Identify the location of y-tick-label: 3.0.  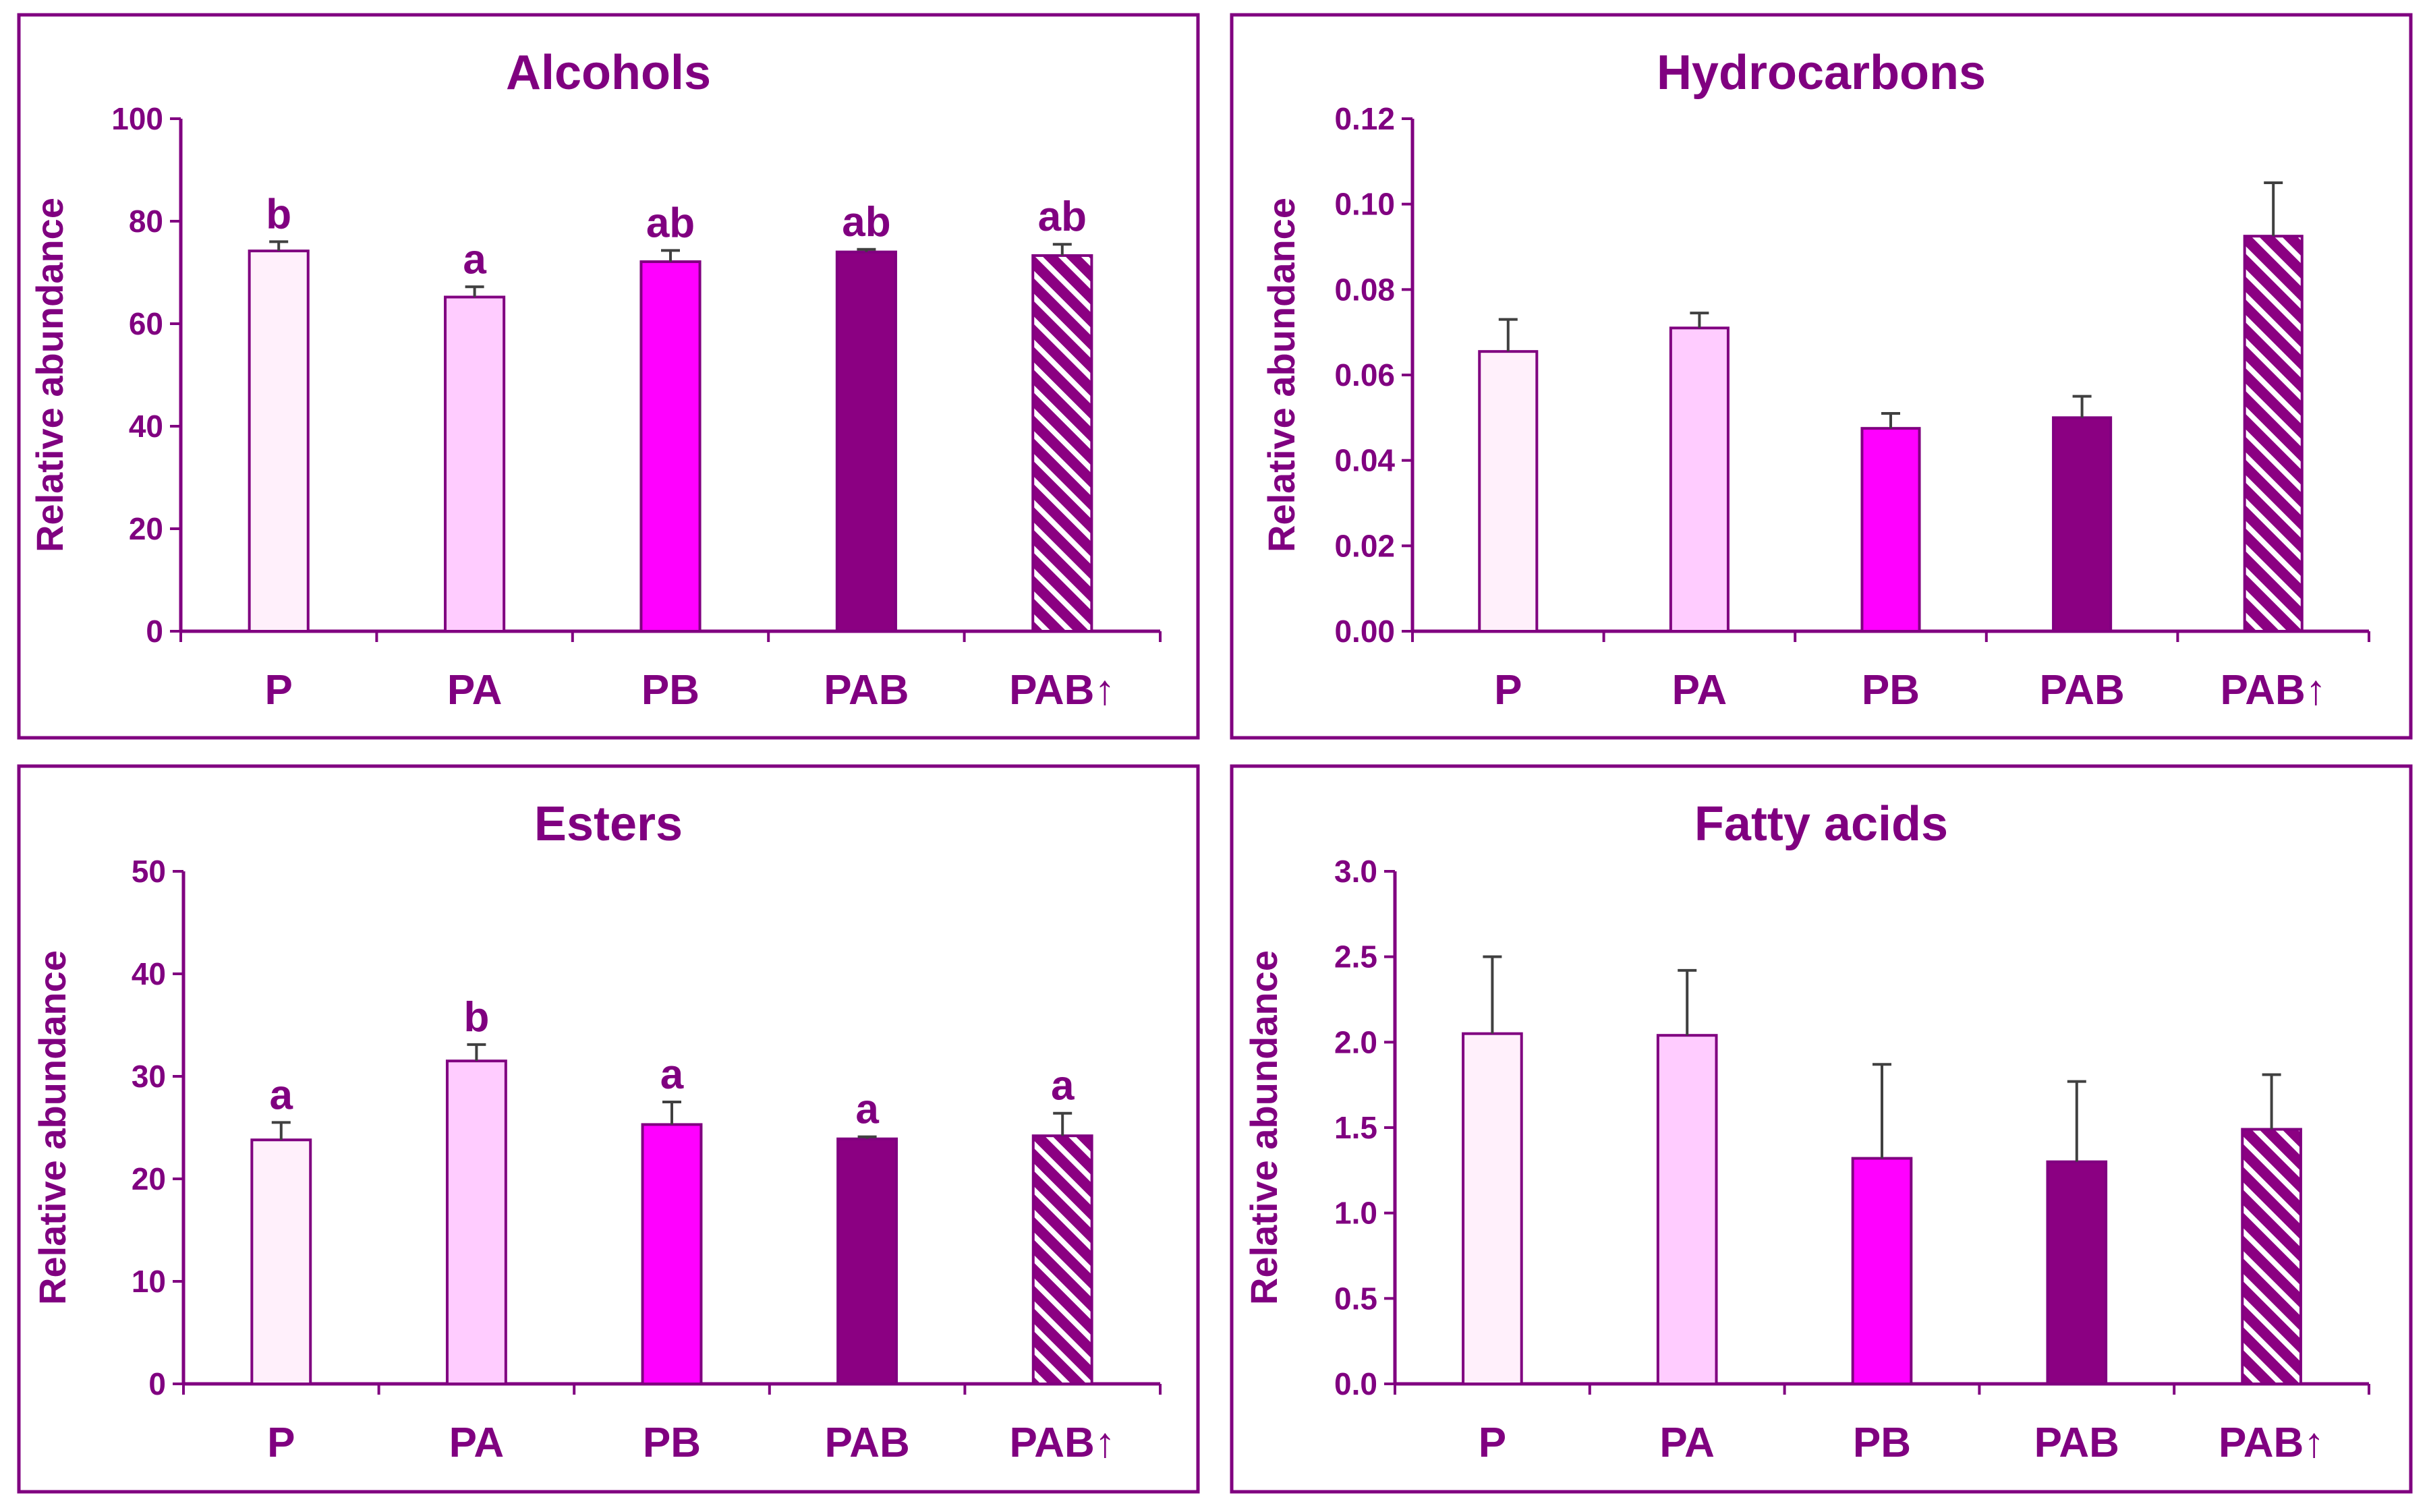
(1355, 872).